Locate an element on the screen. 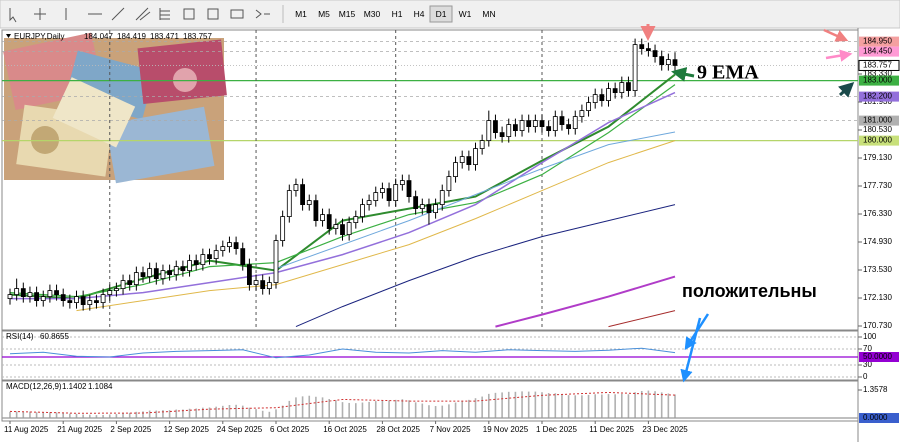  annotation: 9 EMA is located at coordinates (728, 73).